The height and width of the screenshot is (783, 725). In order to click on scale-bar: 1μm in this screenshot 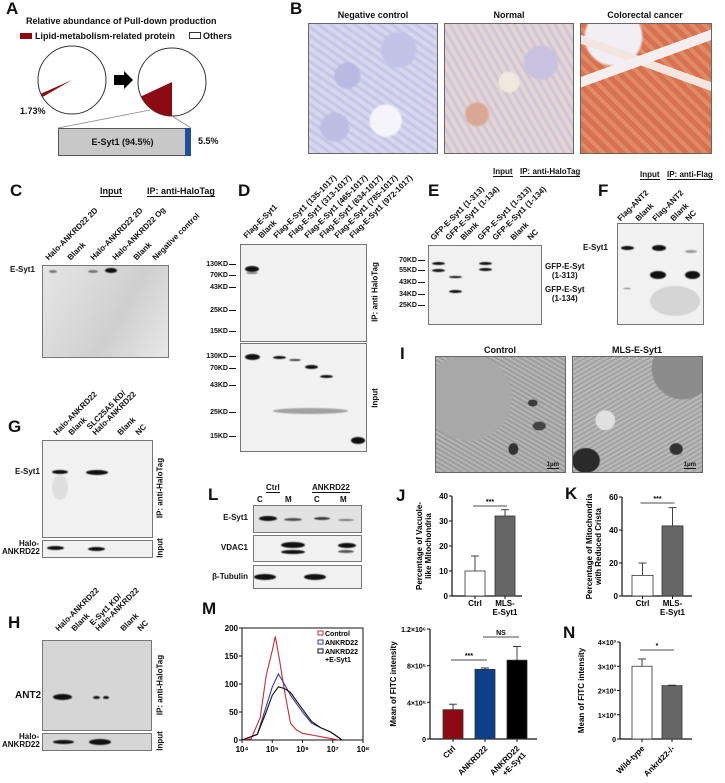, I will do `click(552, 465)`.